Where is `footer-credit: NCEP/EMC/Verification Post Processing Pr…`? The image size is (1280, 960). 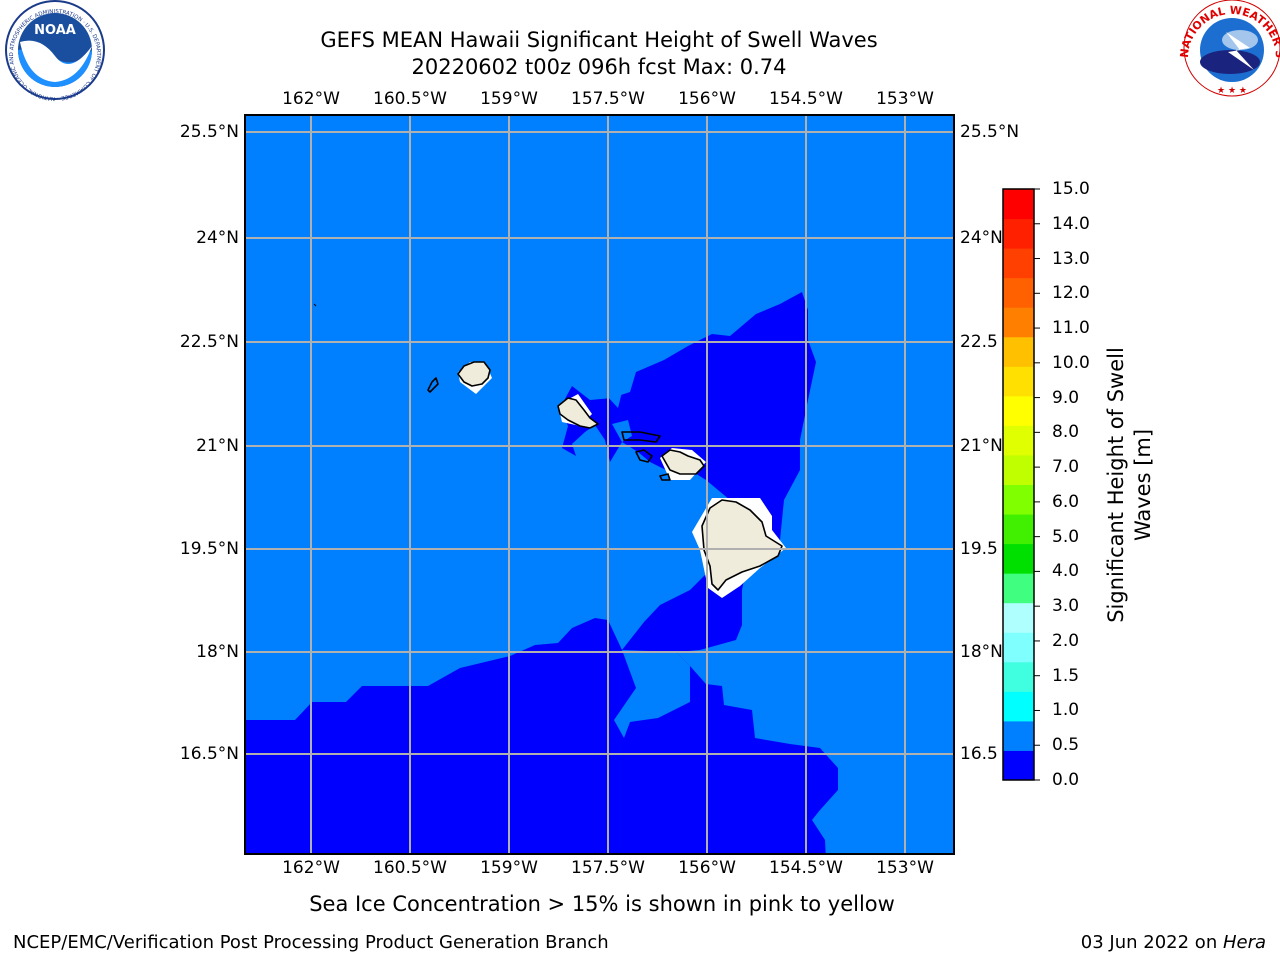 footer-credit: NCEP/EMC/Verification Post Processing Pr… is located at coordinates (311, 942).